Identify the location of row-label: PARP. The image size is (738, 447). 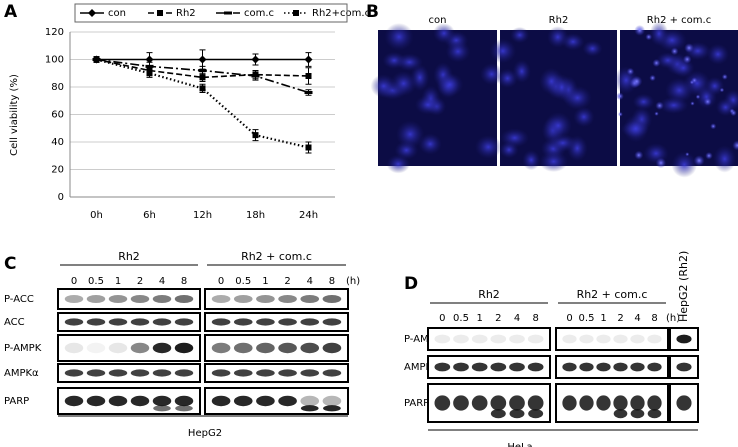
(416, 403).